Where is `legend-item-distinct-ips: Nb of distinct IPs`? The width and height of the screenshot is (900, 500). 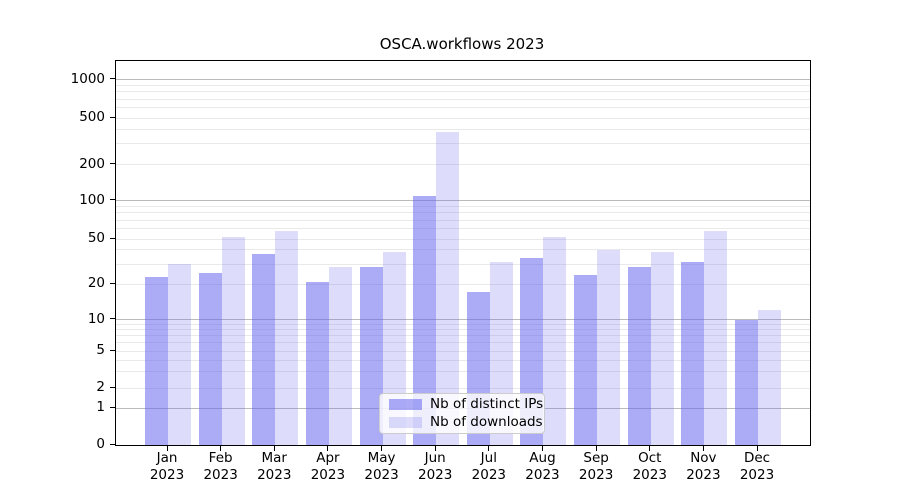 legend-item-distinct-ips: Nb of distinct IPs is located at coordinates (466, 404).